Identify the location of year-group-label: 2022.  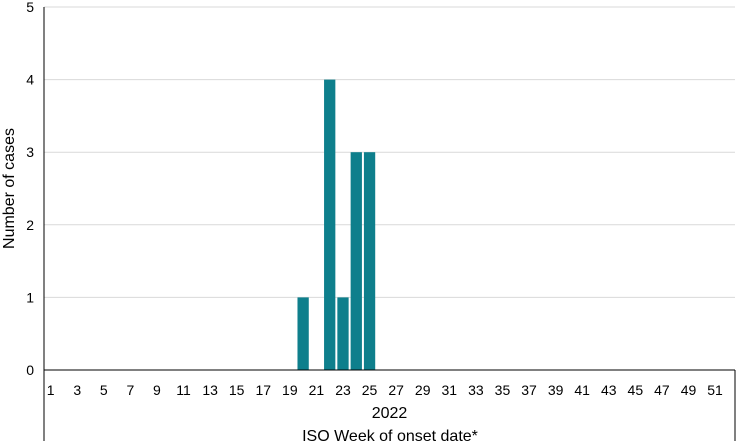
(390, 413).